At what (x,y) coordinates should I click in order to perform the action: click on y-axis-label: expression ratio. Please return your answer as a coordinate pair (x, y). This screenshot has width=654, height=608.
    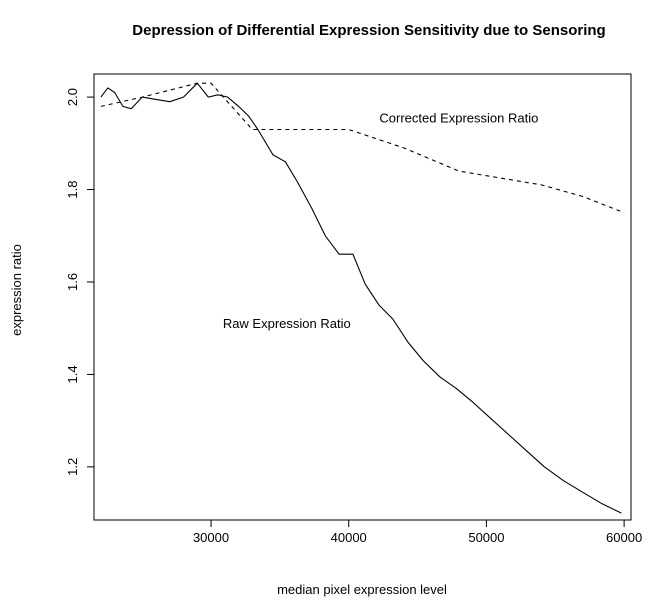
    Looking at the image, I should click on (16, 290).